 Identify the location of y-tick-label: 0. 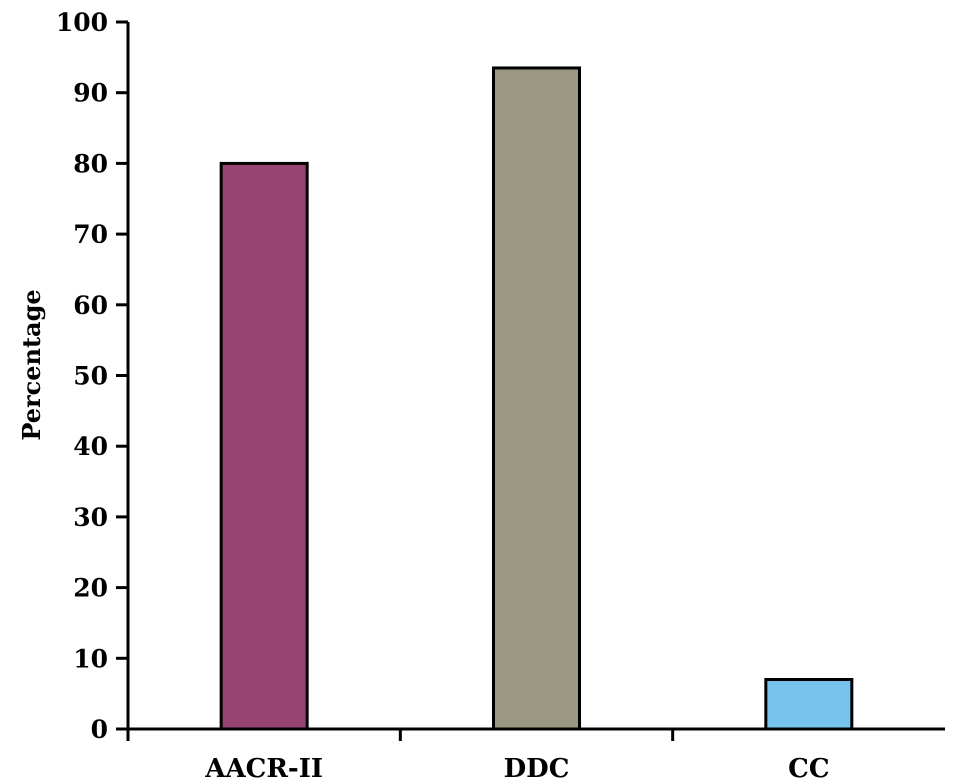
(99, 729).